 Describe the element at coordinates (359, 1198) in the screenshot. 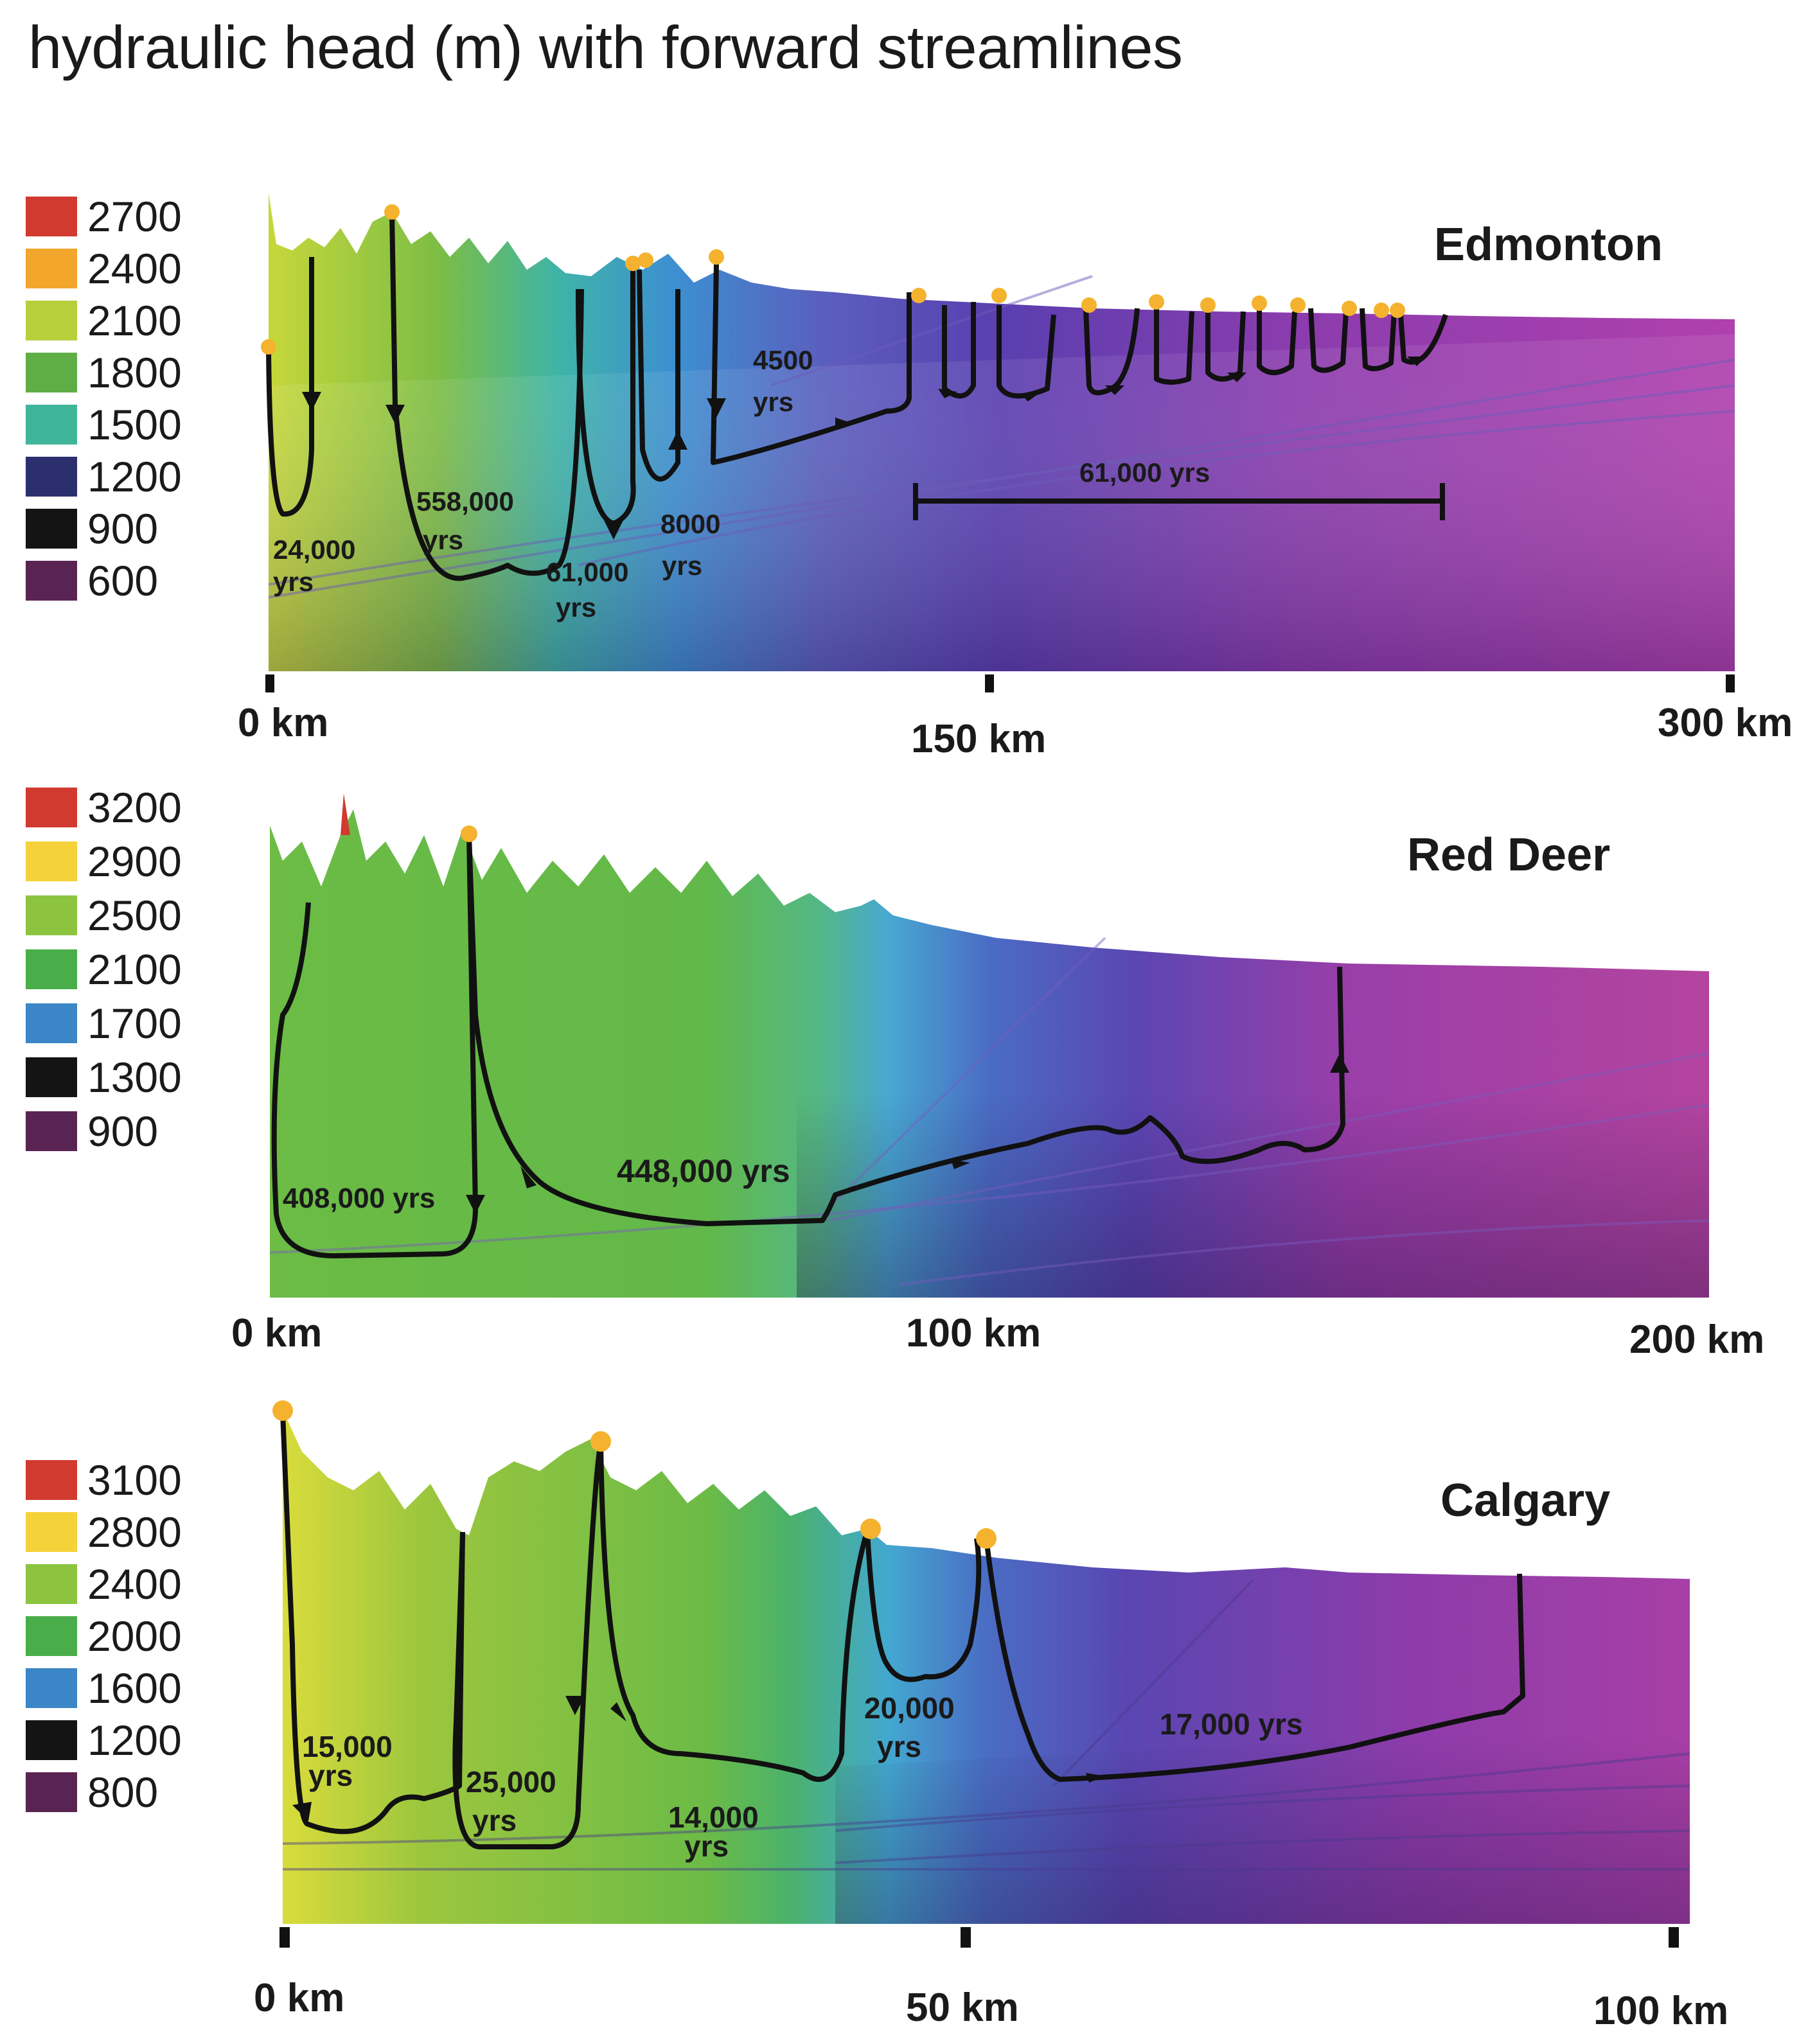

I see `travel-time-label: 408,000 yrs` at that location.